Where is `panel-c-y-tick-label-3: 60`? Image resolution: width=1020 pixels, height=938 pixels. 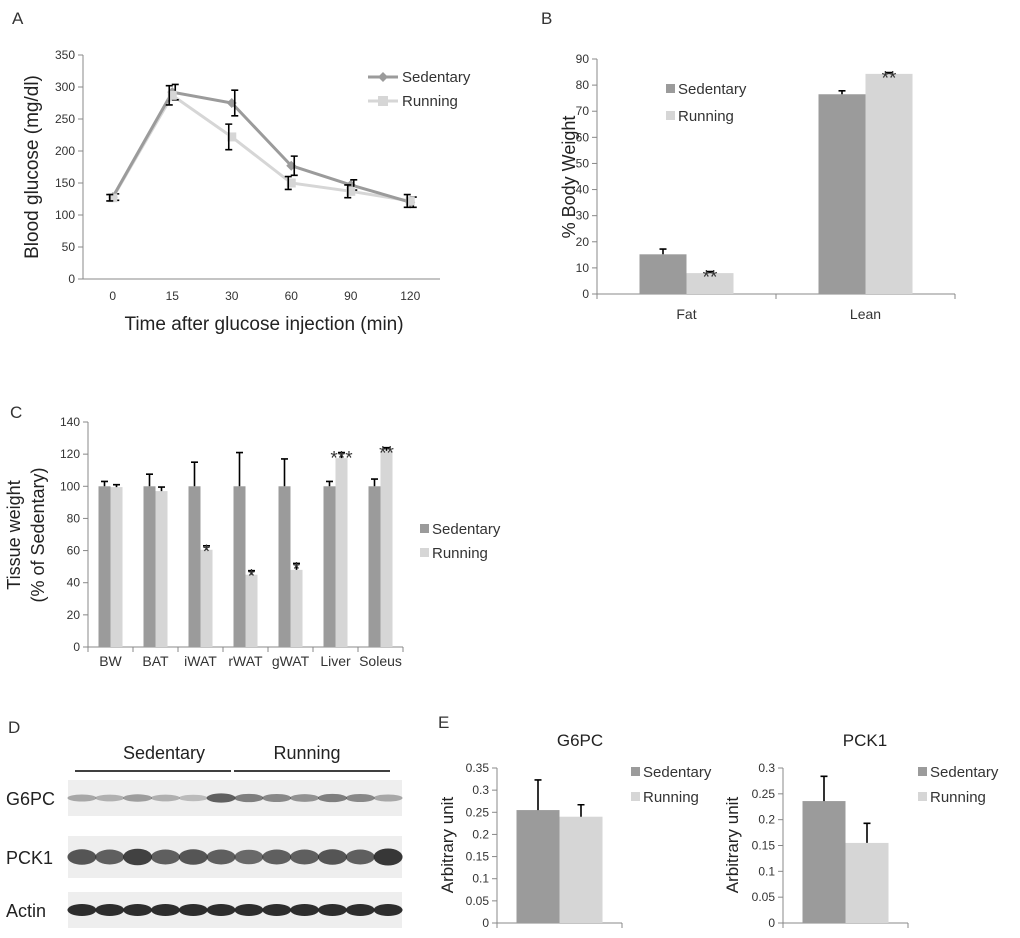
panel-c-y-tick-label-3: 60 is located at coordinates (74, 551).